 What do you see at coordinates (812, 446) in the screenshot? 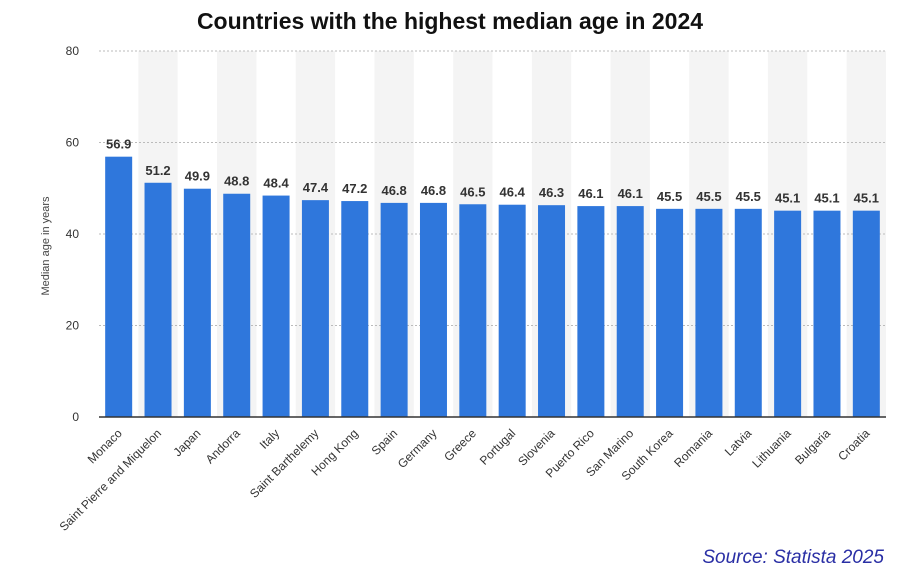
I see `category-label: Bulgaria` at bounding box center [812, 446].